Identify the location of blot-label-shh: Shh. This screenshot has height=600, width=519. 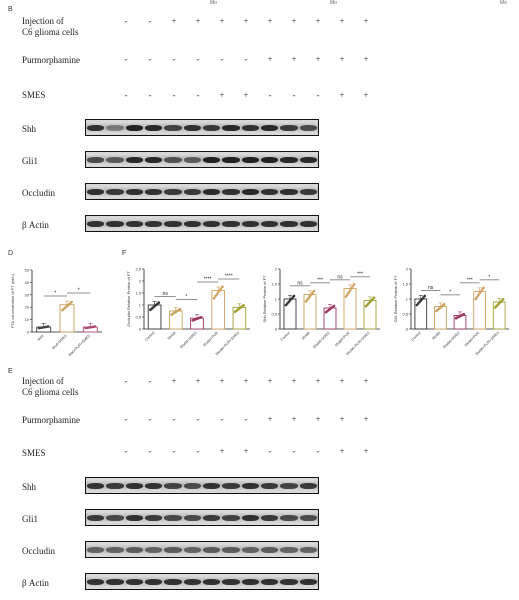
(29, 129).